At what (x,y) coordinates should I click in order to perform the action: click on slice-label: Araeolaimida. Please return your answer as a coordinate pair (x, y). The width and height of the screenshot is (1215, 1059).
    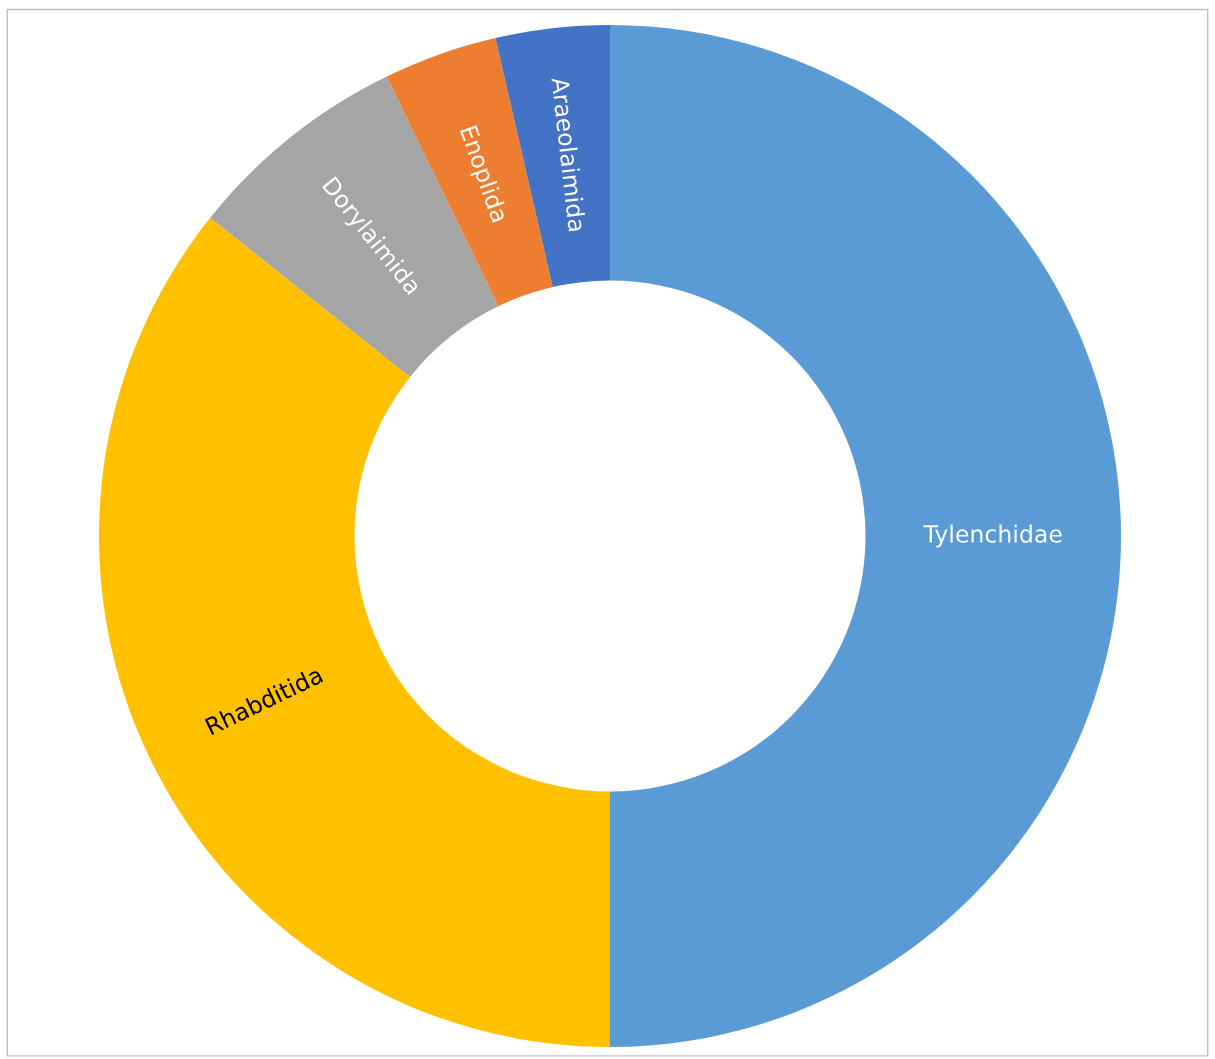
    Looking at the image, I should click on (569, 154).